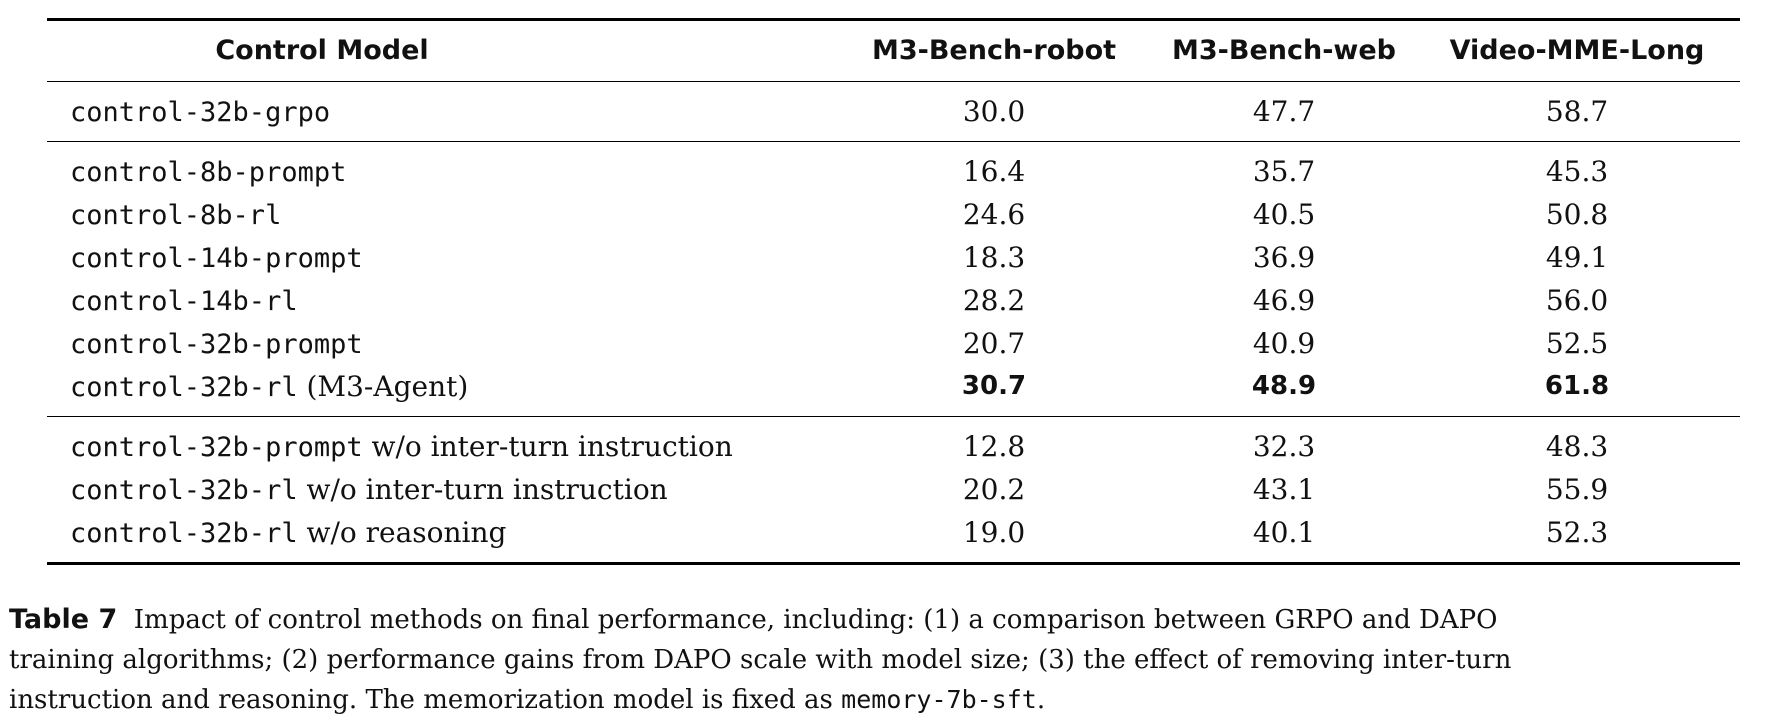 The image size is (1787, 728). What do you see at coordinates (1284, 489) in the screenshot?
I see `m3-bench-web-score: 43.1` at bounding box center [1284, 489].